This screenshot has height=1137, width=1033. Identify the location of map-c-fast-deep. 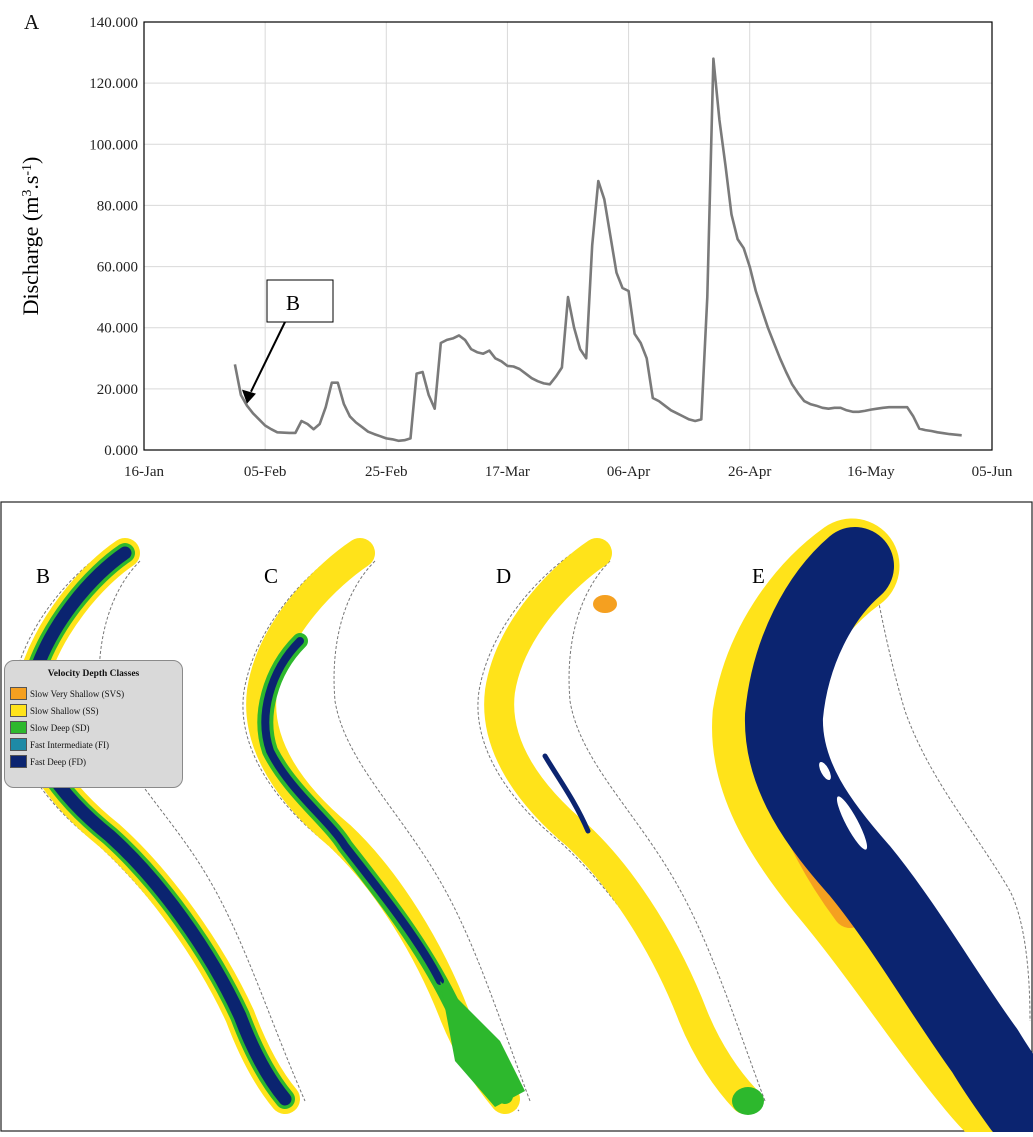
(352, 811).